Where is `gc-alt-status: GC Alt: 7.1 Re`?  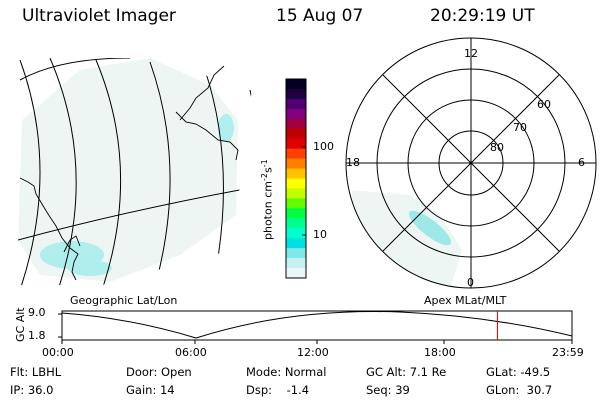 gc-alt-status: GC Alt: 7.1 Re is located at coordinates (406, 372).